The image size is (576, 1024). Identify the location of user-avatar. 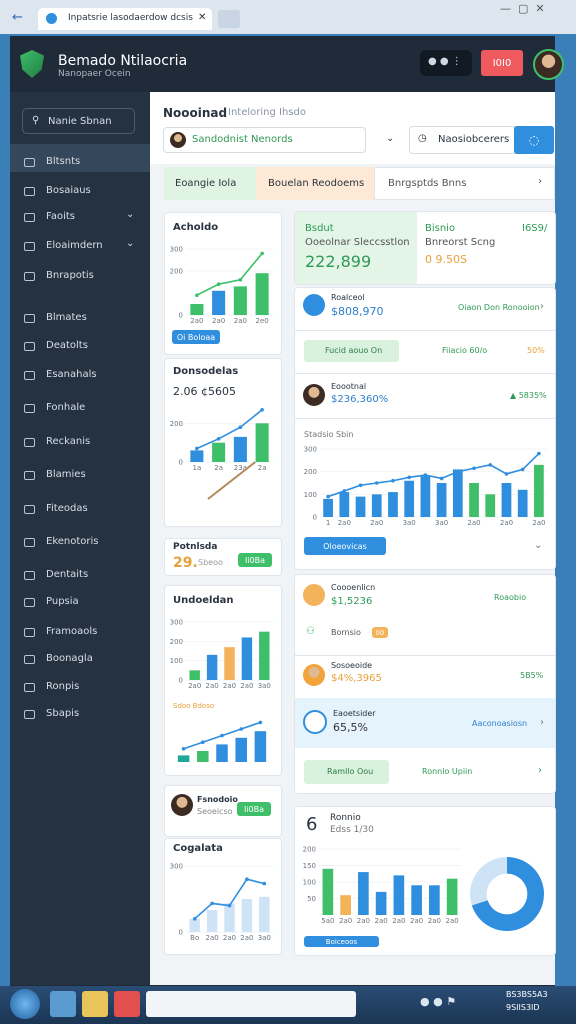
(548, 64).